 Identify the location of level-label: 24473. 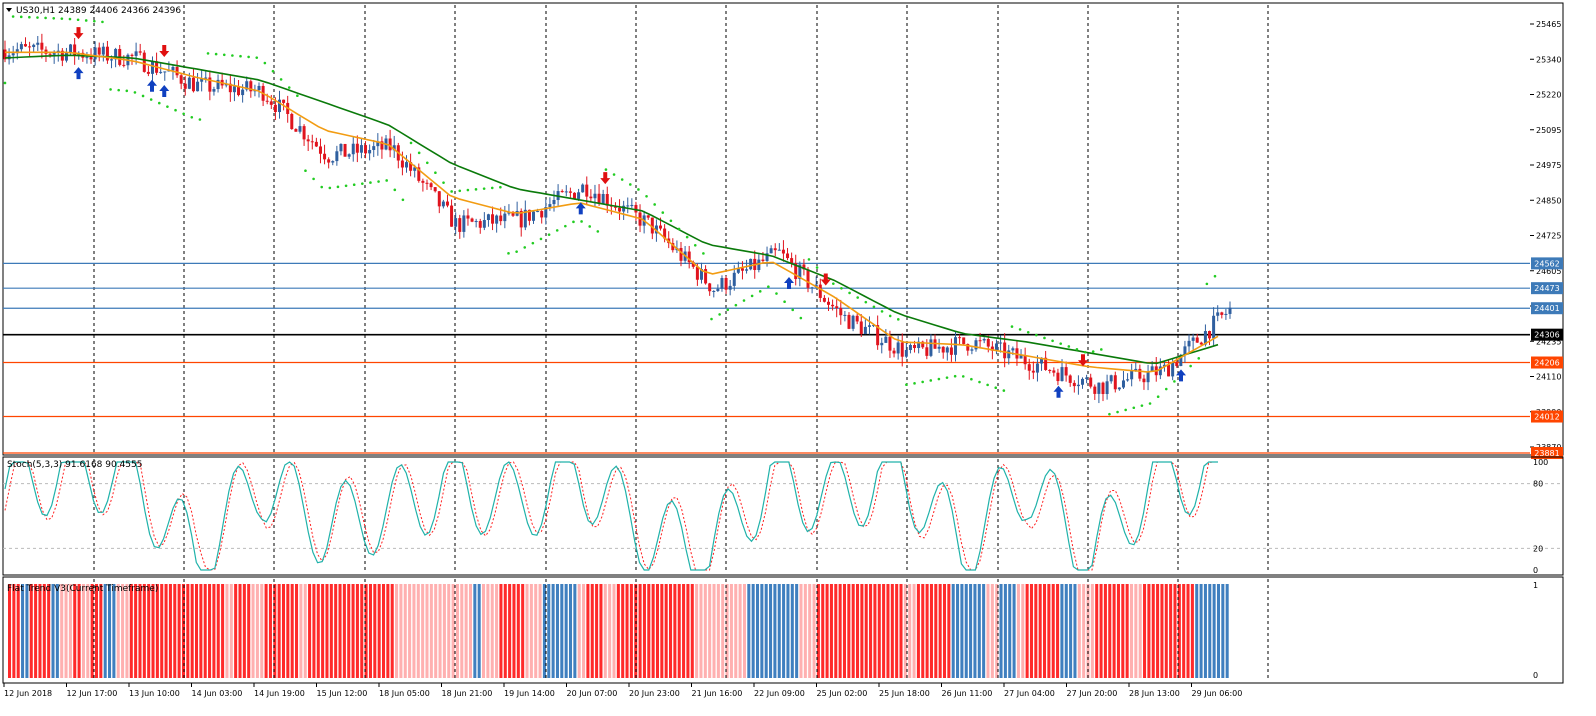
(1546, 288).